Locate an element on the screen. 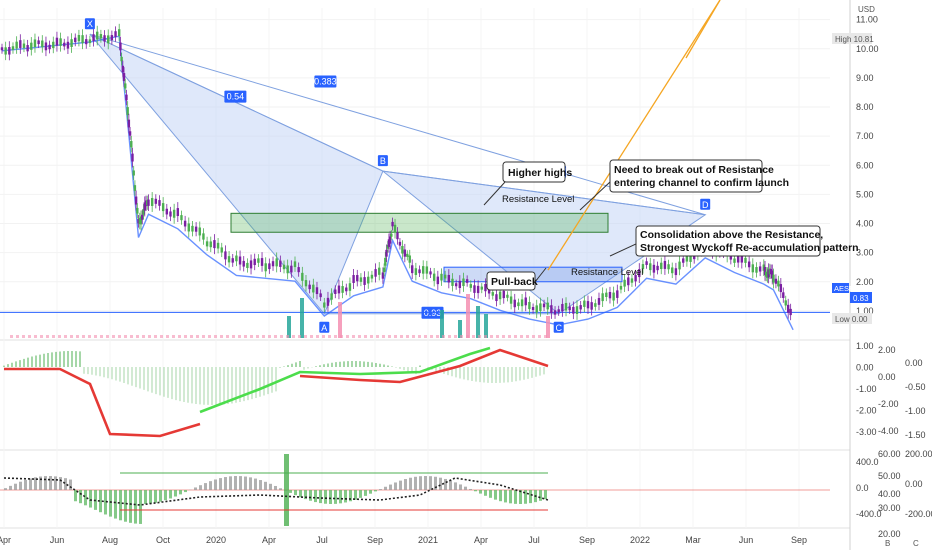 The height and width of the screenshot is (555, 932). svg-text: High 10.81 is located at coordinates (854, 39).